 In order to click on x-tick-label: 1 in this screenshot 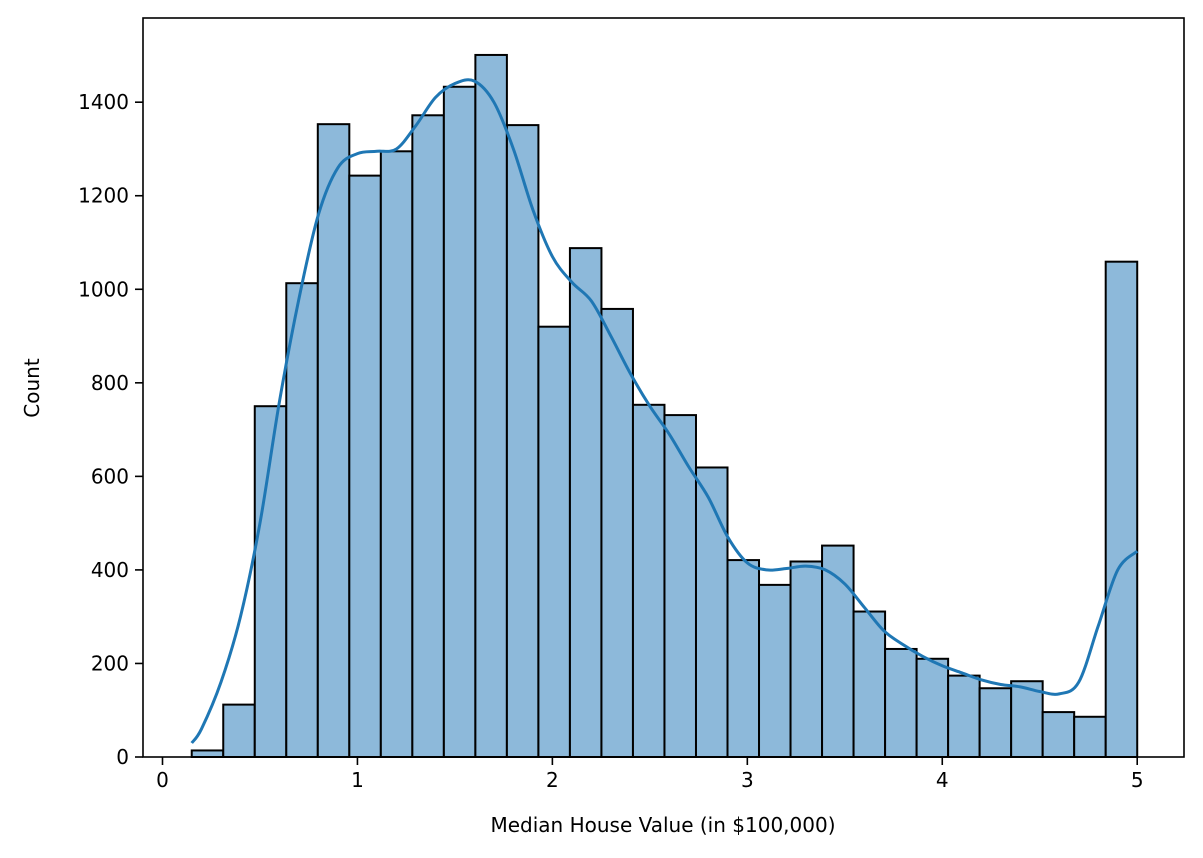, I will do `click(357, 780)`.